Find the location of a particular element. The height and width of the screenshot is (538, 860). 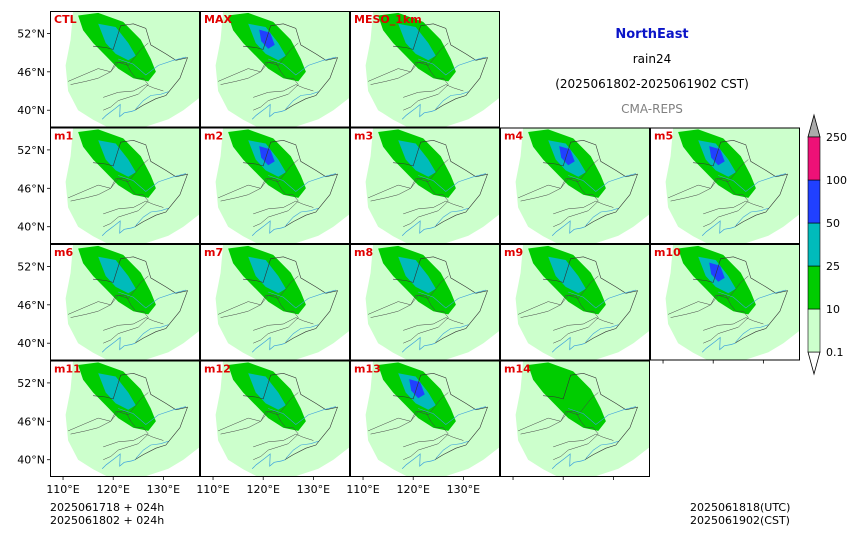

panel-m6: m6 is located at coordinates (125, 302).